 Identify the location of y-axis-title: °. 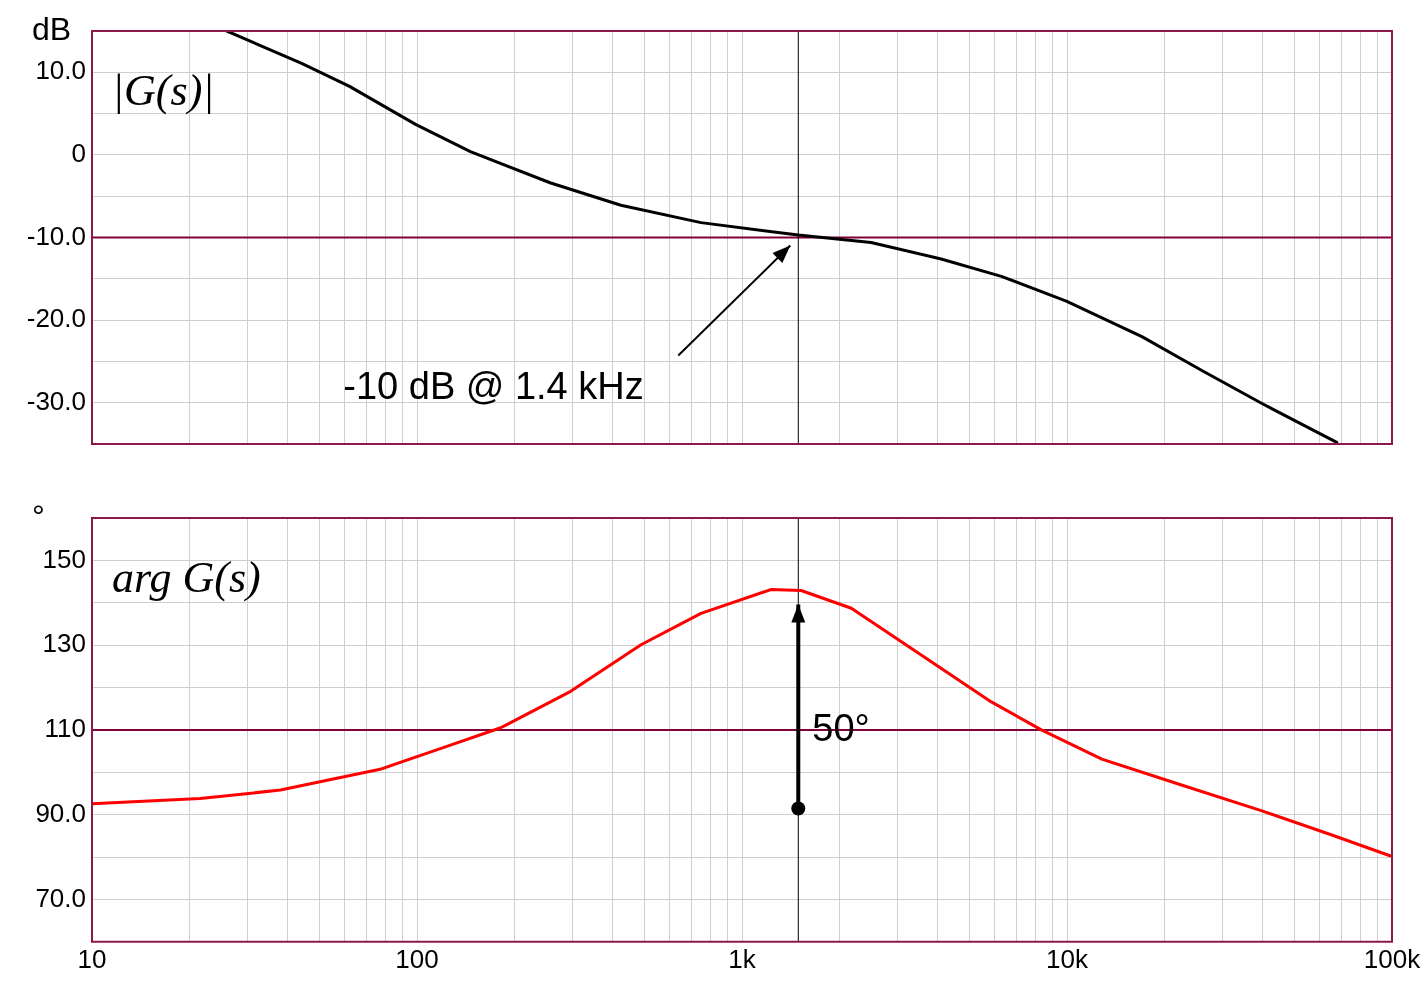
(38, 515).